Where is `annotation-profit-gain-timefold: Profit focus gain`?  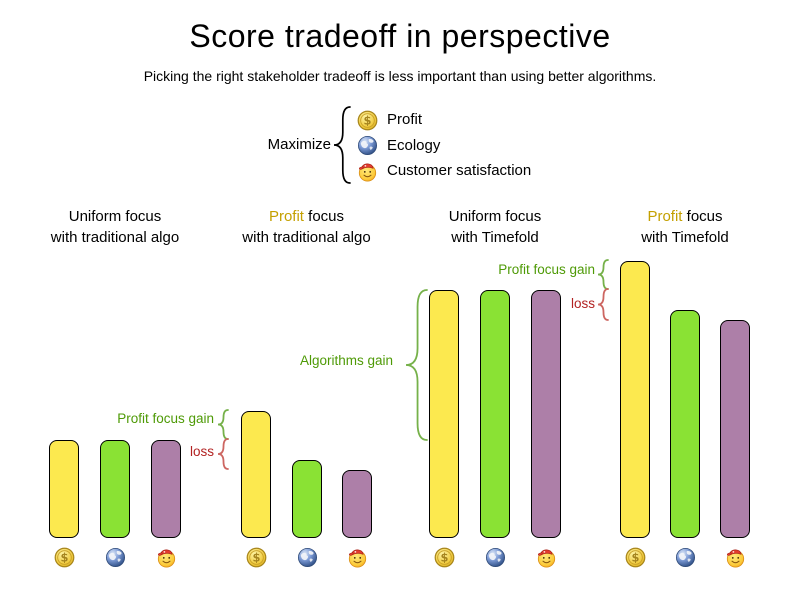 annotation-profit-gain-timefold: Profit focus gain is located at coordinates (546, 269).